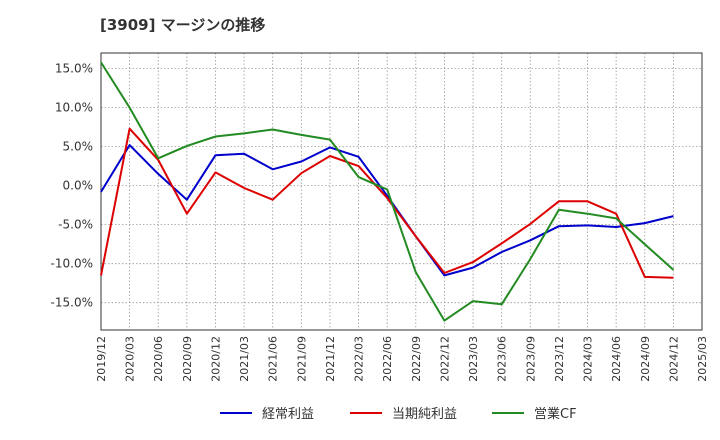 The image size is (720, 440). Describe the element at coordinates (244, 359) in the screenshot. I see `x-tick-label: 2021/03` at that location.